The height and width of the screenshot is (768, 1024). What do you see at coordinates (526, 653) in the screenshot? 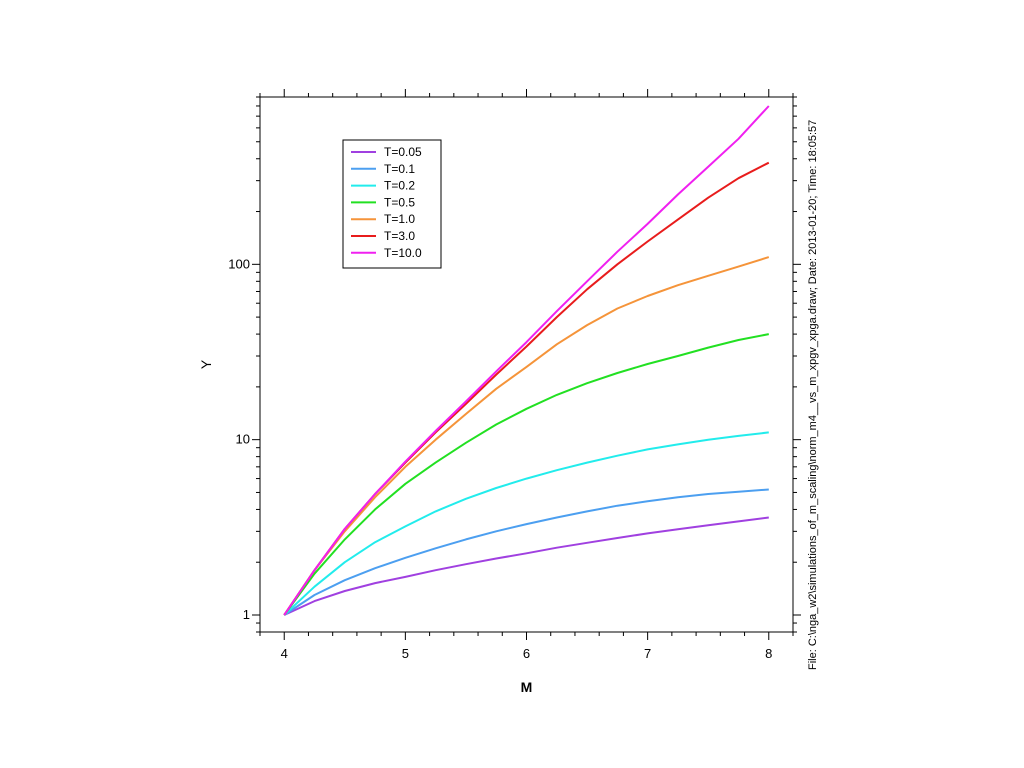
I see `x-tick-label: 6` at bounding box center [526, 653].